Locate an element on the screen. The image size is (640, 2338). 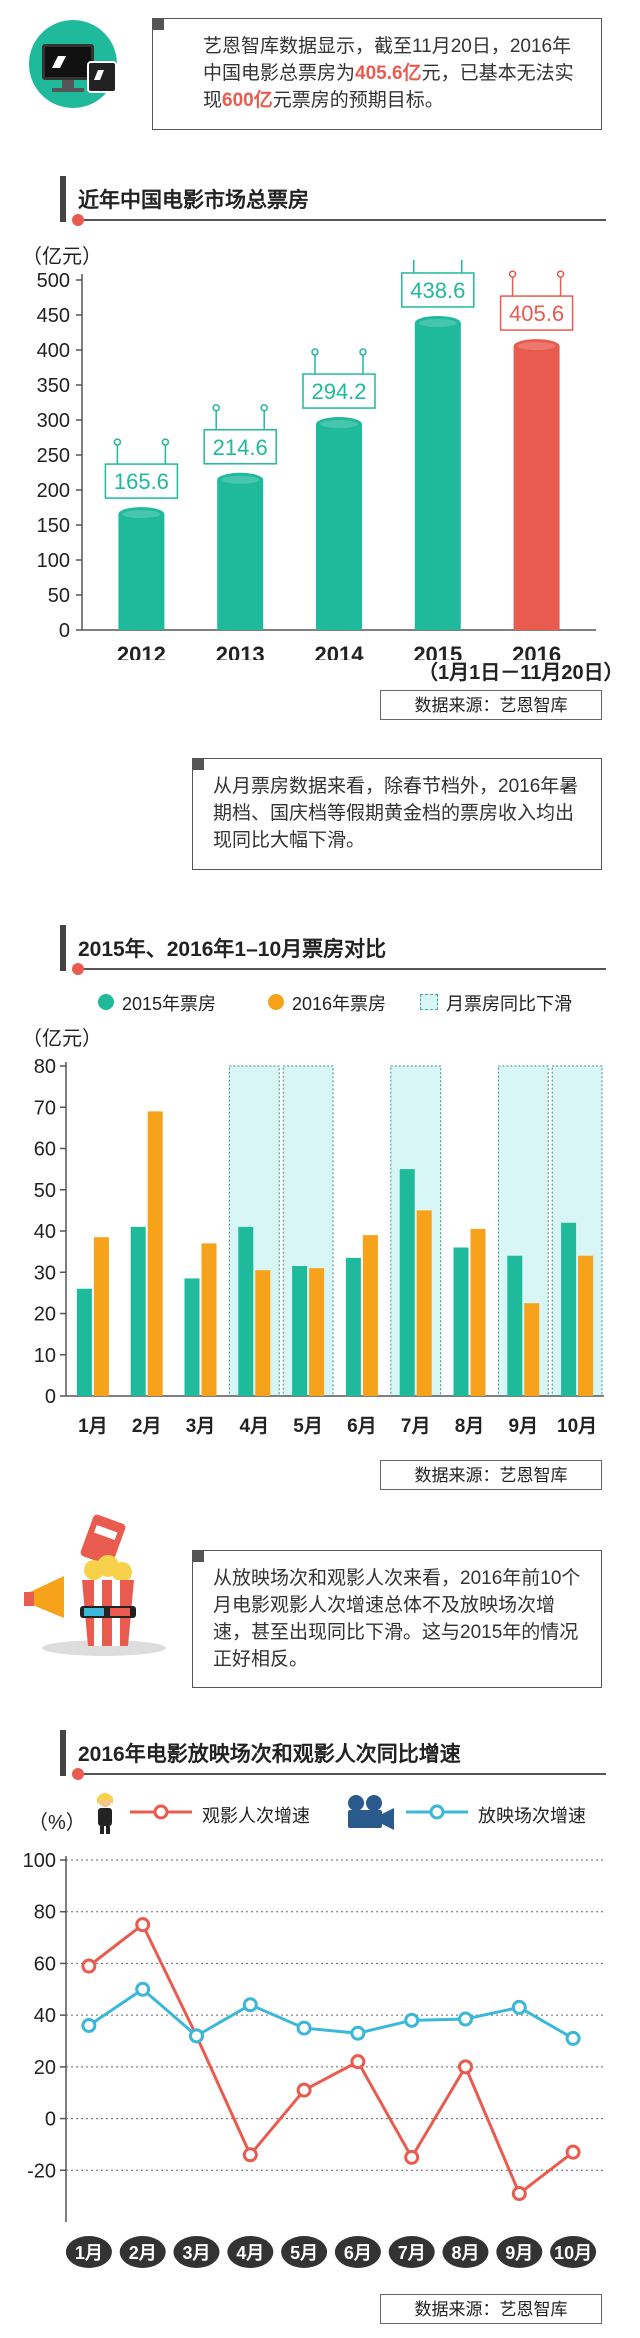
chart1-y-tick-label: 300 is located at coordinates (53, 421).